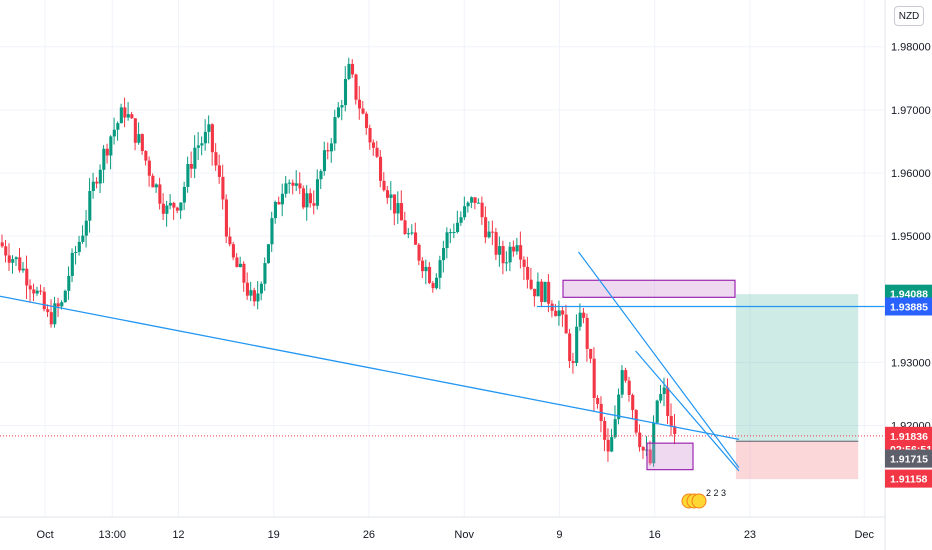  I want to click on x-tick-label: Nov, so click(464, 535).